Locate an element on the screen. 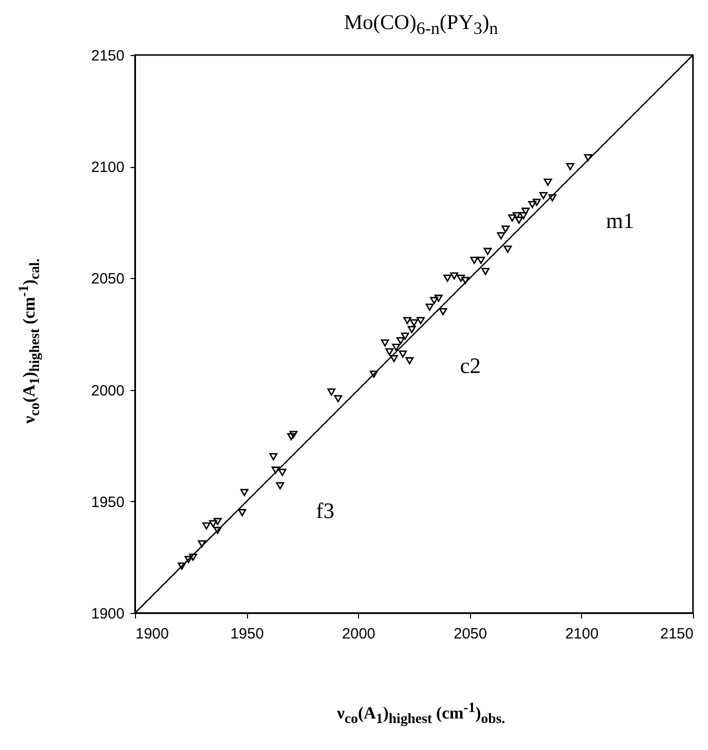  annotation: f3 is located at coordinates (325, 510).